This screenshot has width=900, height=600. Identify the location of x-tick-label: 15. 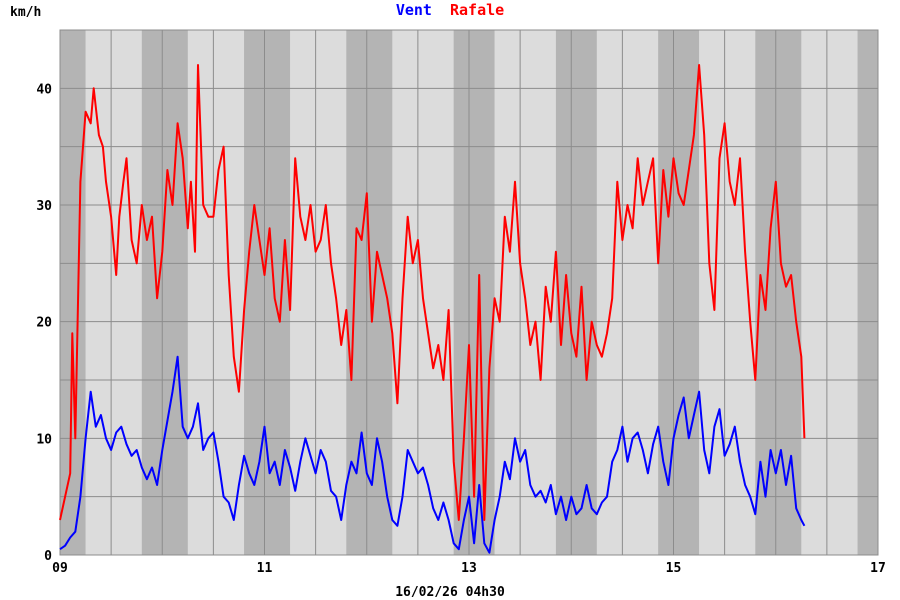
(674, 568).